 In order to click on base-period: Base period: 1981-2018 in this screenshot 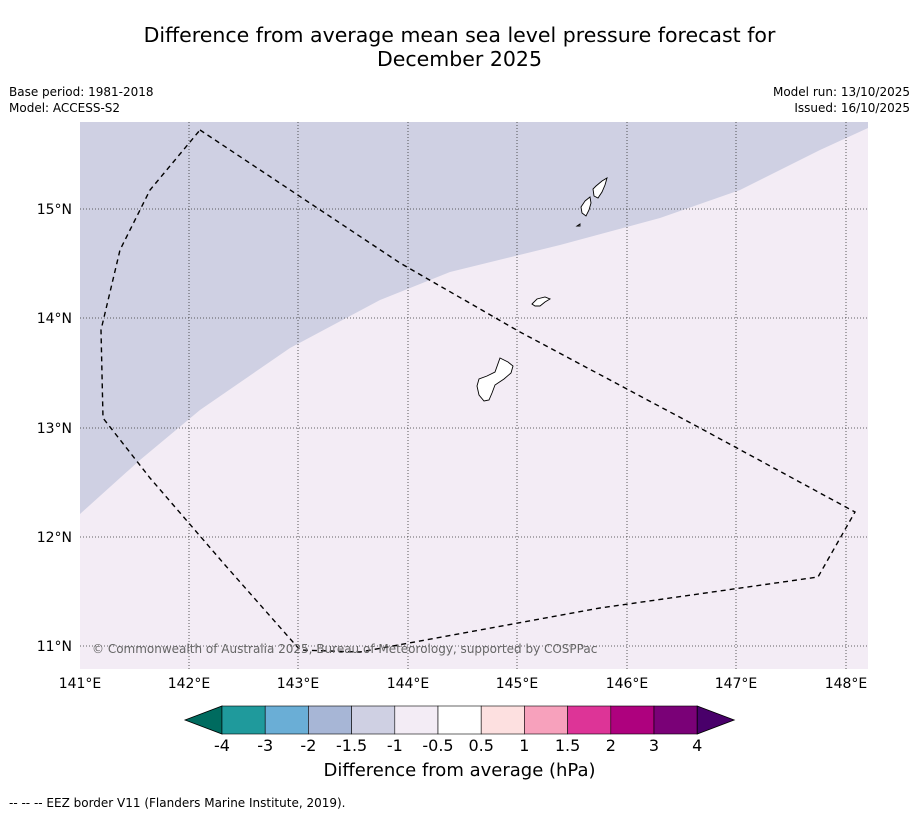, I will do `click(81, 92)`.